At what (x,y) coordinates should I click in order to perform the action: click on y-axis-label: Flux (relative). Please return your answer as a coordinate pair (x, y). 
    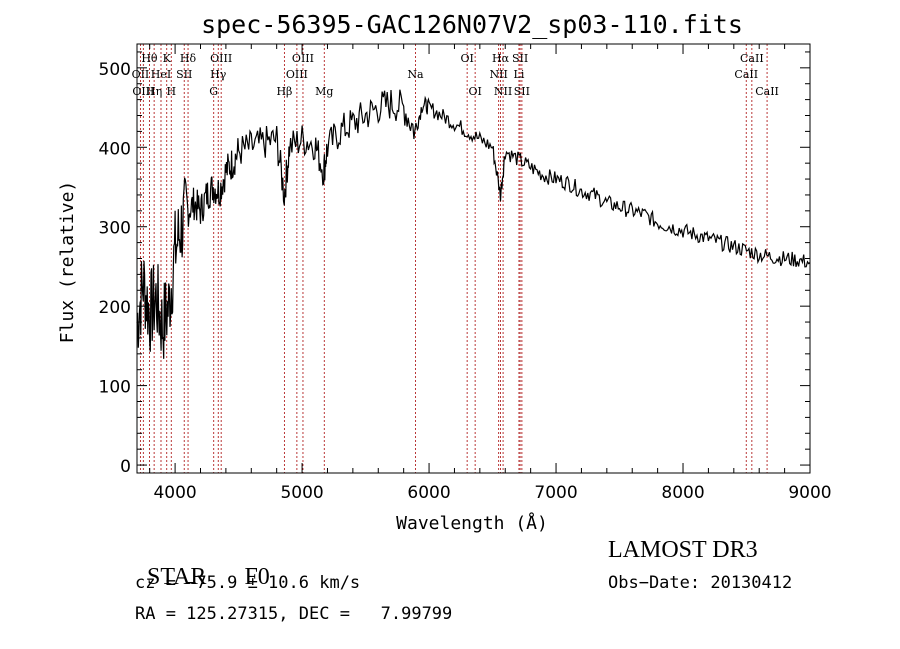
    Looking at the image, I should click on (67, 262).